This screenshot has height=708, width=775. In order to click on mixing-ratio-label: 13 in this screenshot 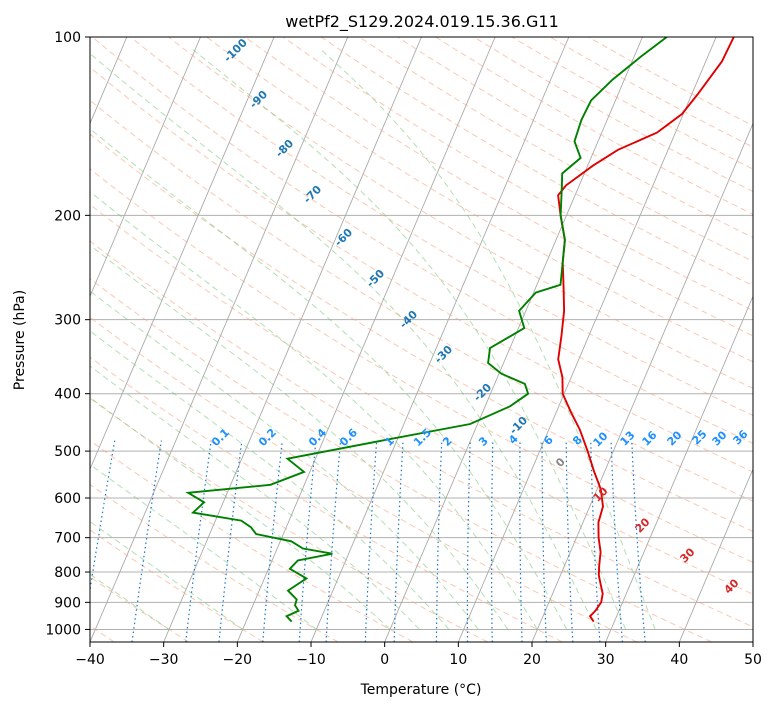, I will do `click(628, 439)`.